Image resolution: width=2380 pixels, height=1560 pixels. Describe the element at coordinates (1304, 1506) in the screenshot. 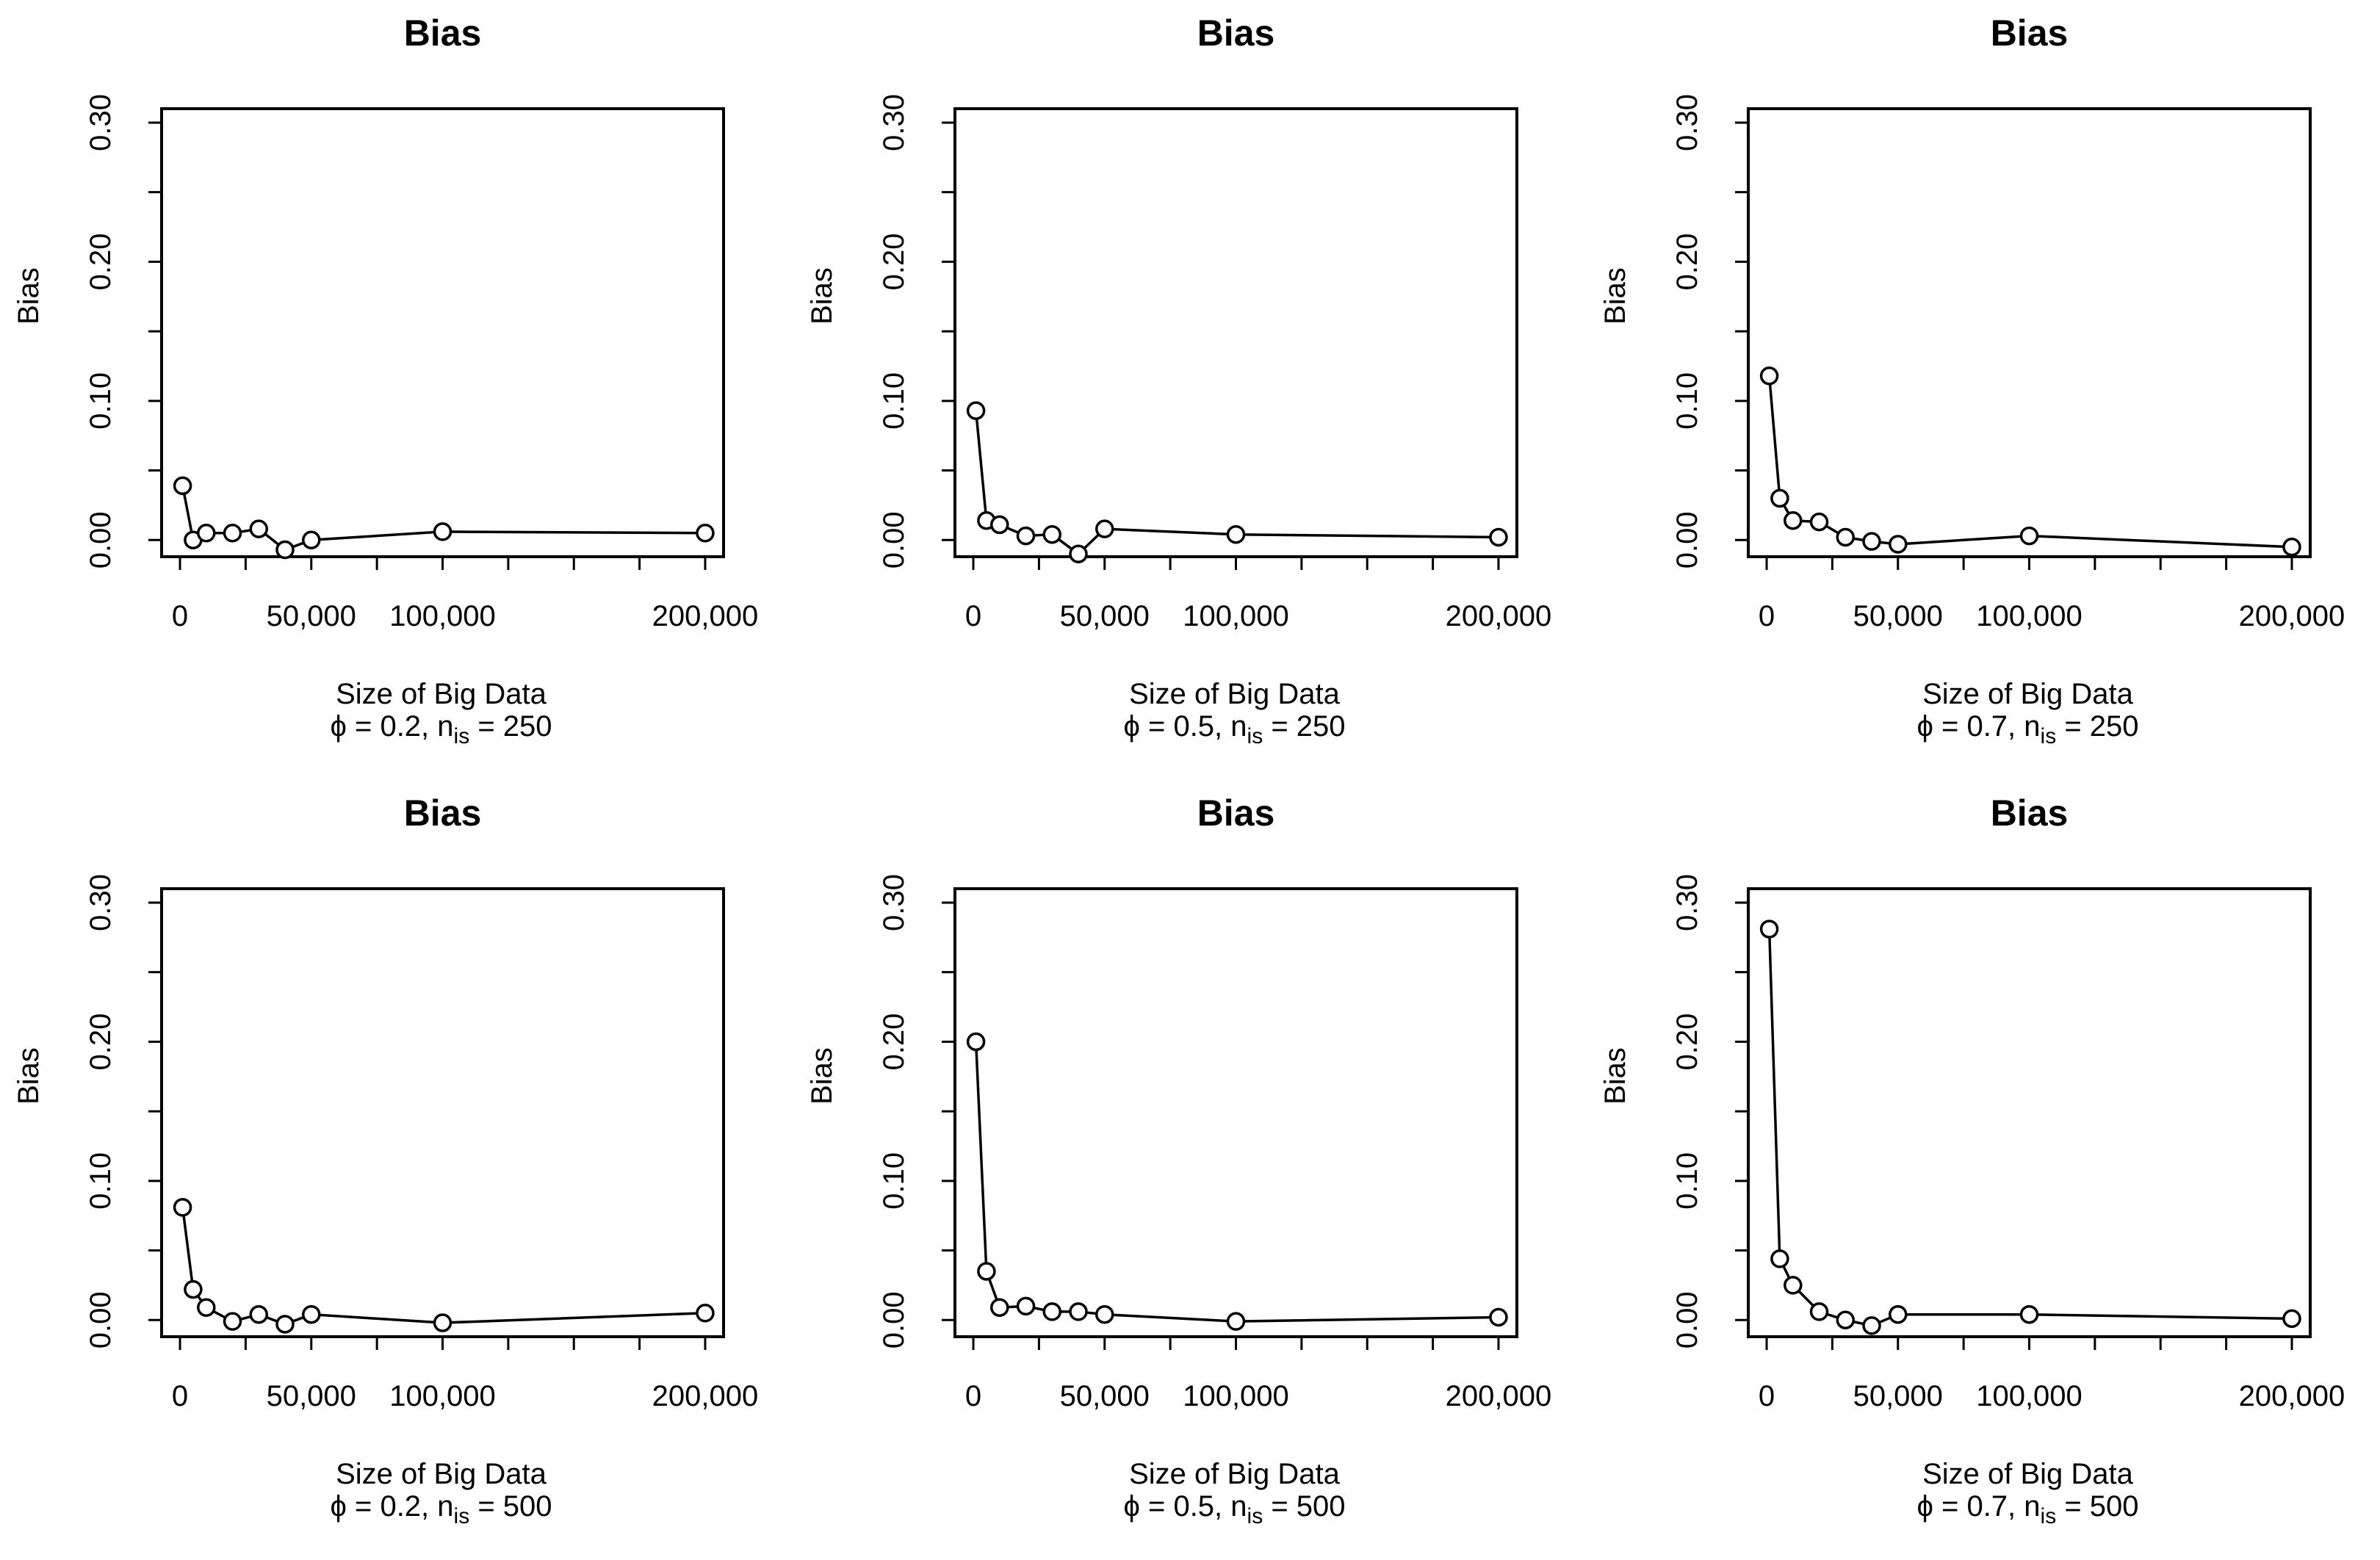

I see `subtitle-suffix: = 500` at that location.